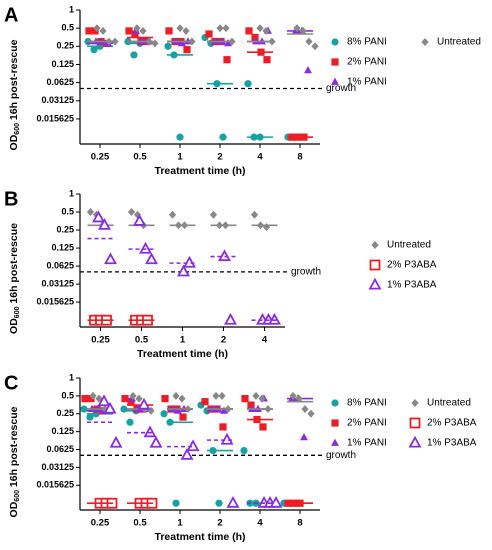  Describe the element at coordinates (17, 496) in the screenshot. I see `y-label-sub: 600` at that location.